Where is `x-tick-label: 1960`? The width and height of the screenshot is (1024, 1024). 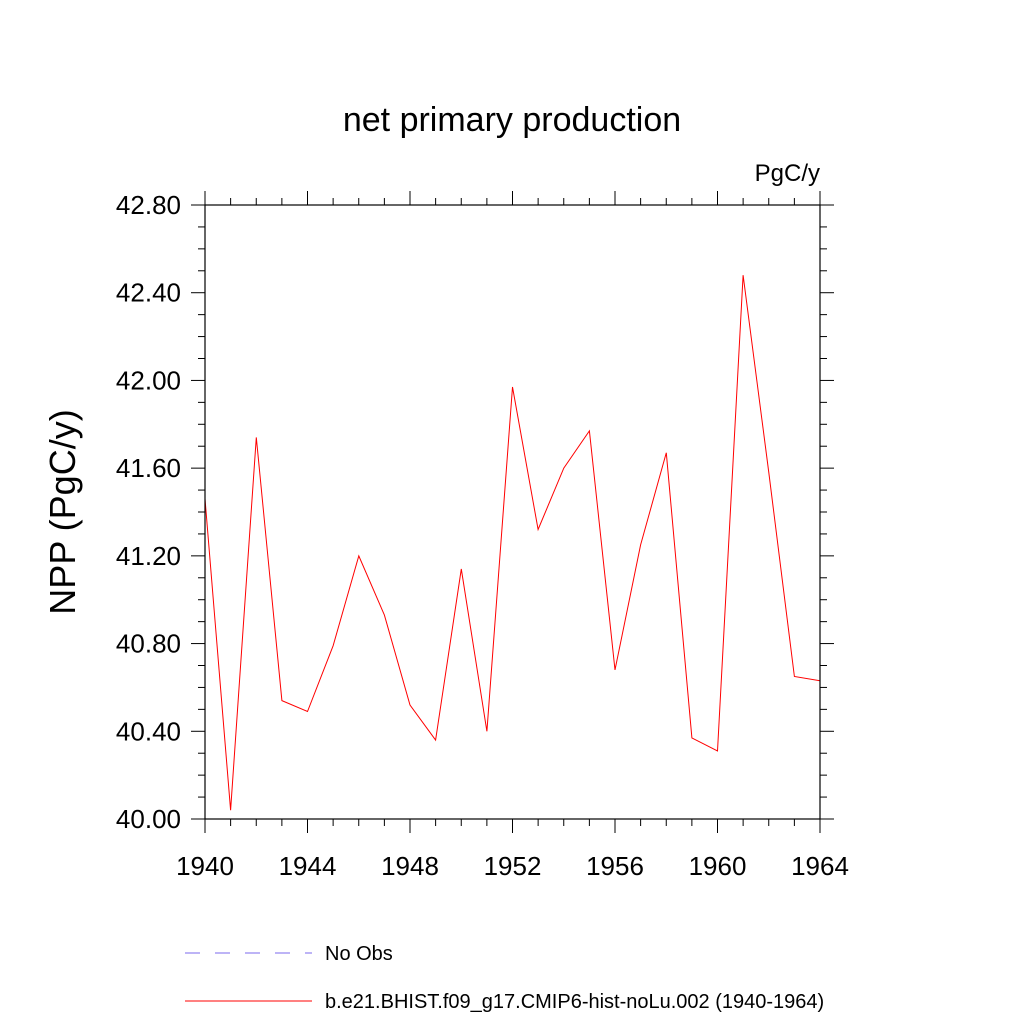
x-tick-label: 1960 is located at coordinates (718, 866).